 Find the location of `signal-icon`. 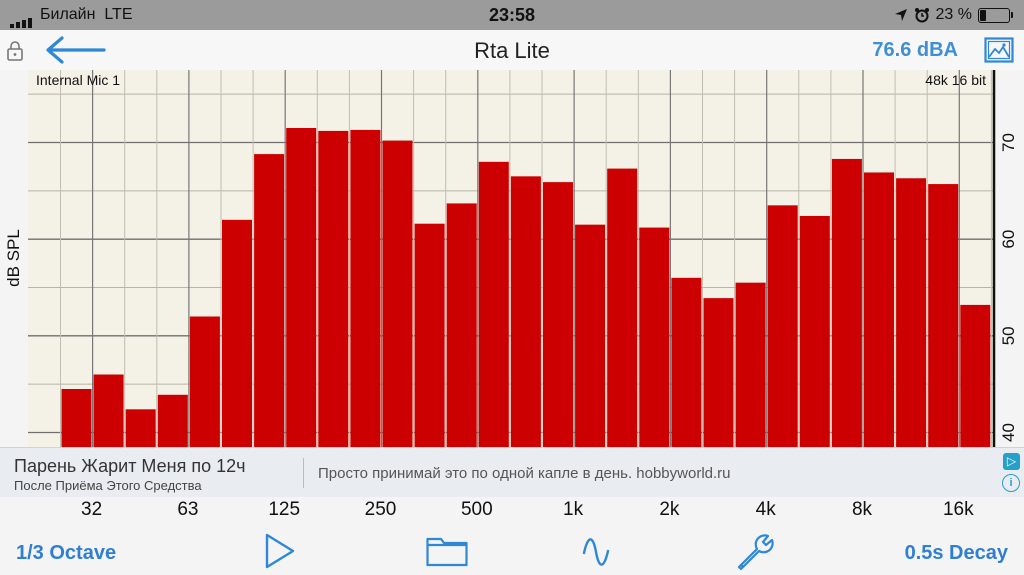

signal-icon is located at coordinates (22, 19).